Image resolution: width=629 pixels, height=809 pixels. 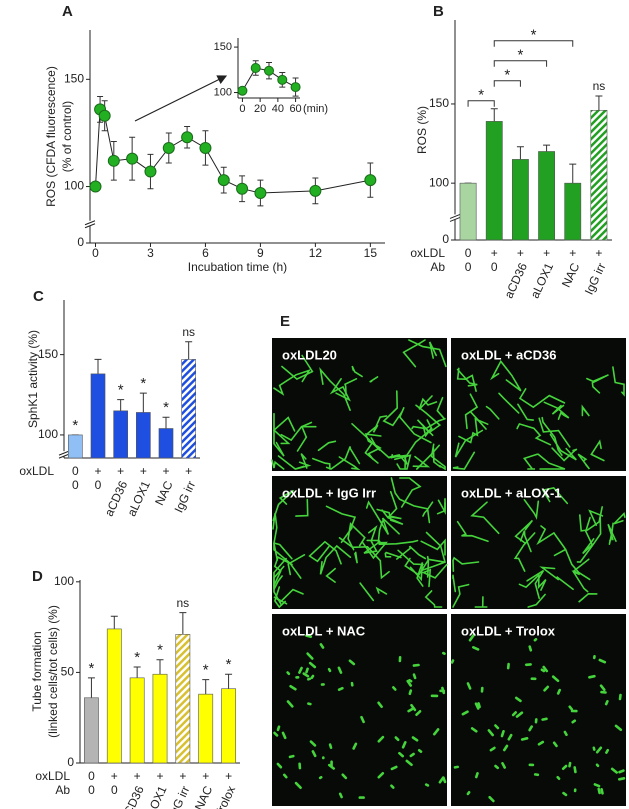 I want to click on y-tick-label: 150, so click(x=439, y=103).